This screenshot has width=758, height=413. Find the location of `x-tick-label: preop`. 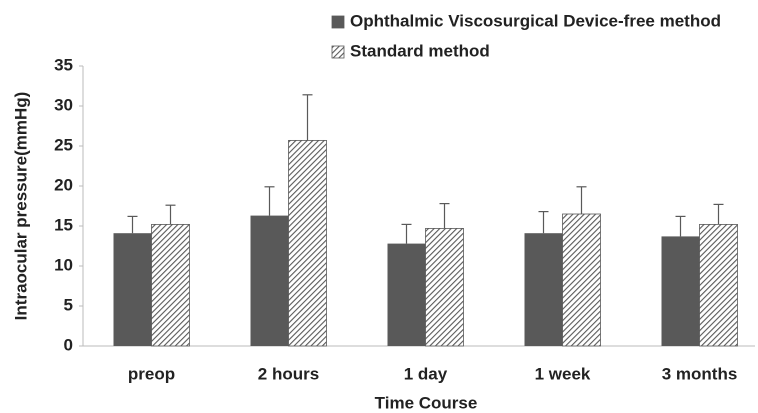

x-tick-label: preop is located at coordinates (151, 373).